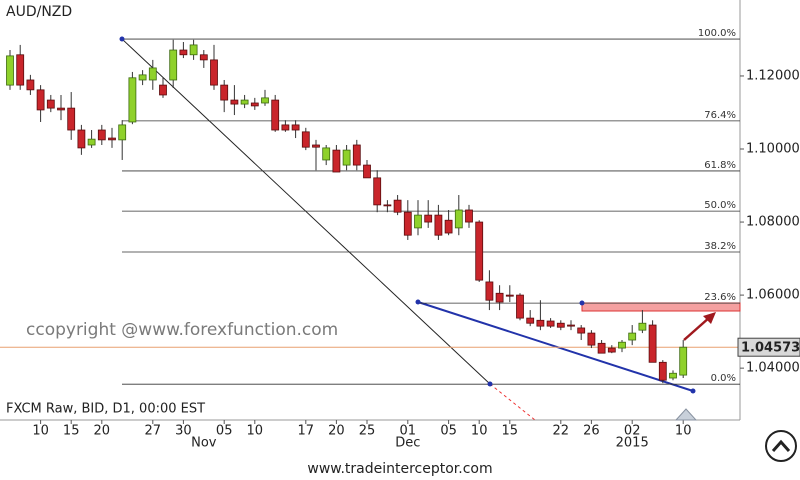 The height and width of the screenshot is (480, 800). I want to click on x-tick-label: 27, so click(153, 431).